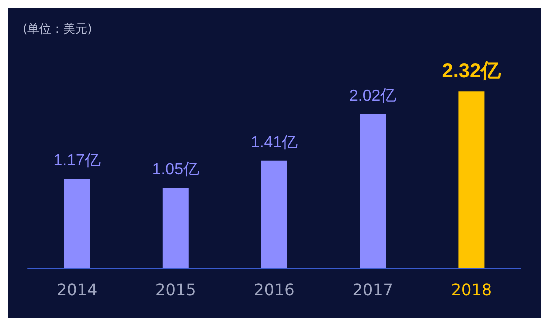 The width and height of the screenshot is (549, 326). Describe the element at coordinates (274, 290) in the screenshot. I see `x-tick-label: 2016` at that location.